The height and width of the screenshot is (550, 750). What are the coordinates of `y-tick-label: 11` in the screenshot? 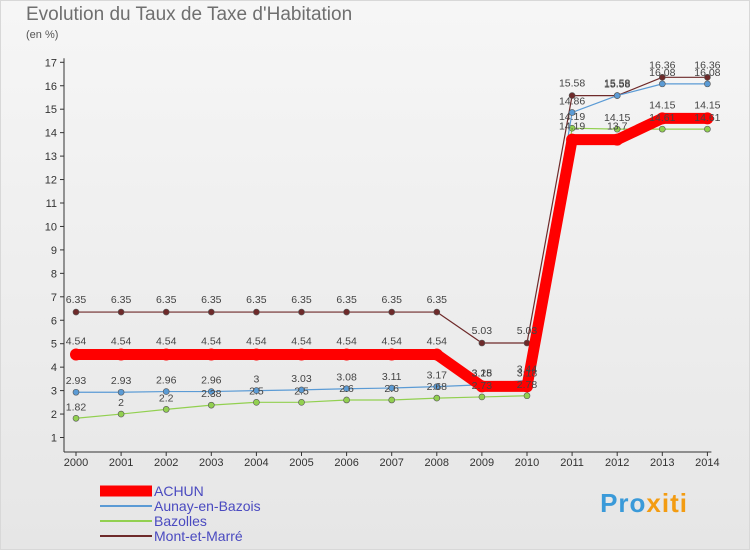 It's located at (51, 204).